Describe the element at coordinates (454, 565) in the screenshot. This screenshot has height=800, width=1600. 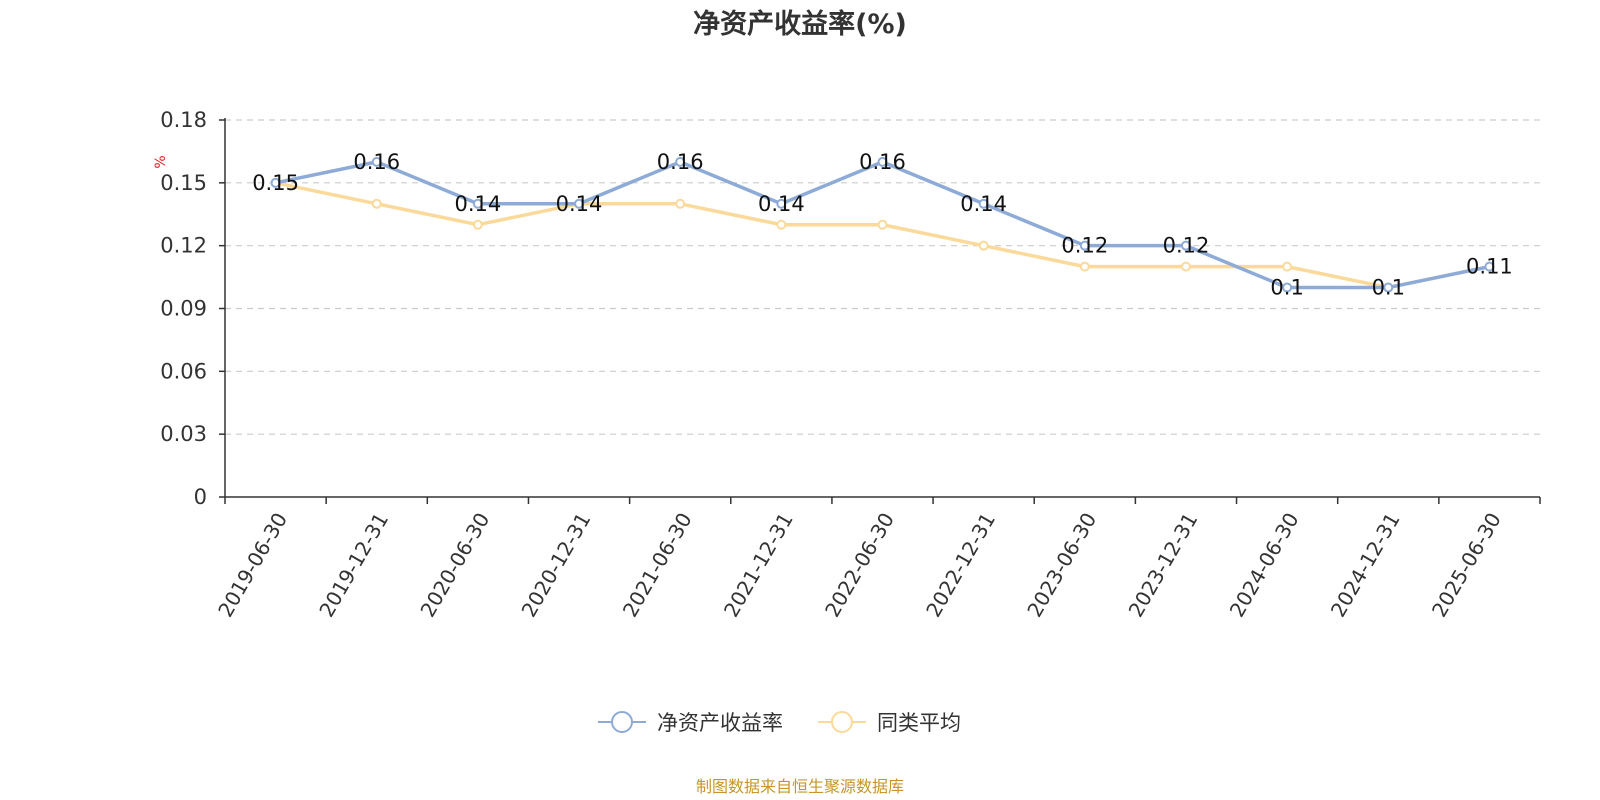
I see `x-tick-label: 2020-06-30` at that location.